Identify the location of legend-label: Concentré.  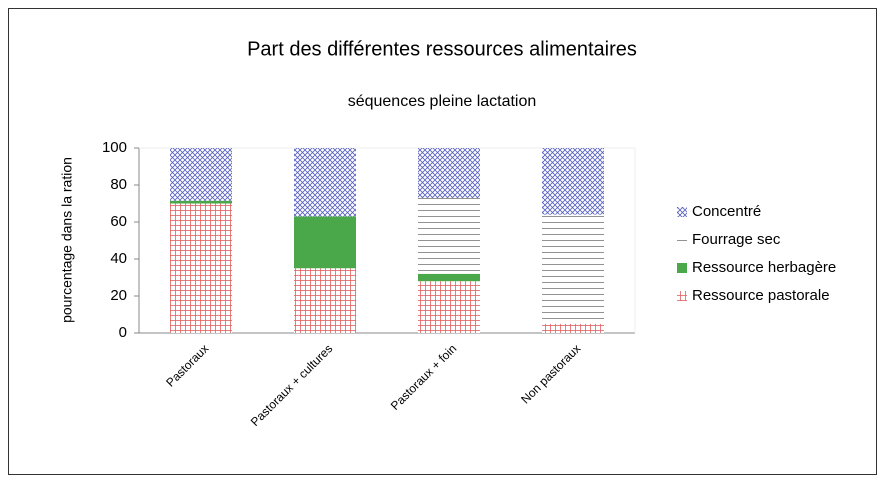
(726, 211).